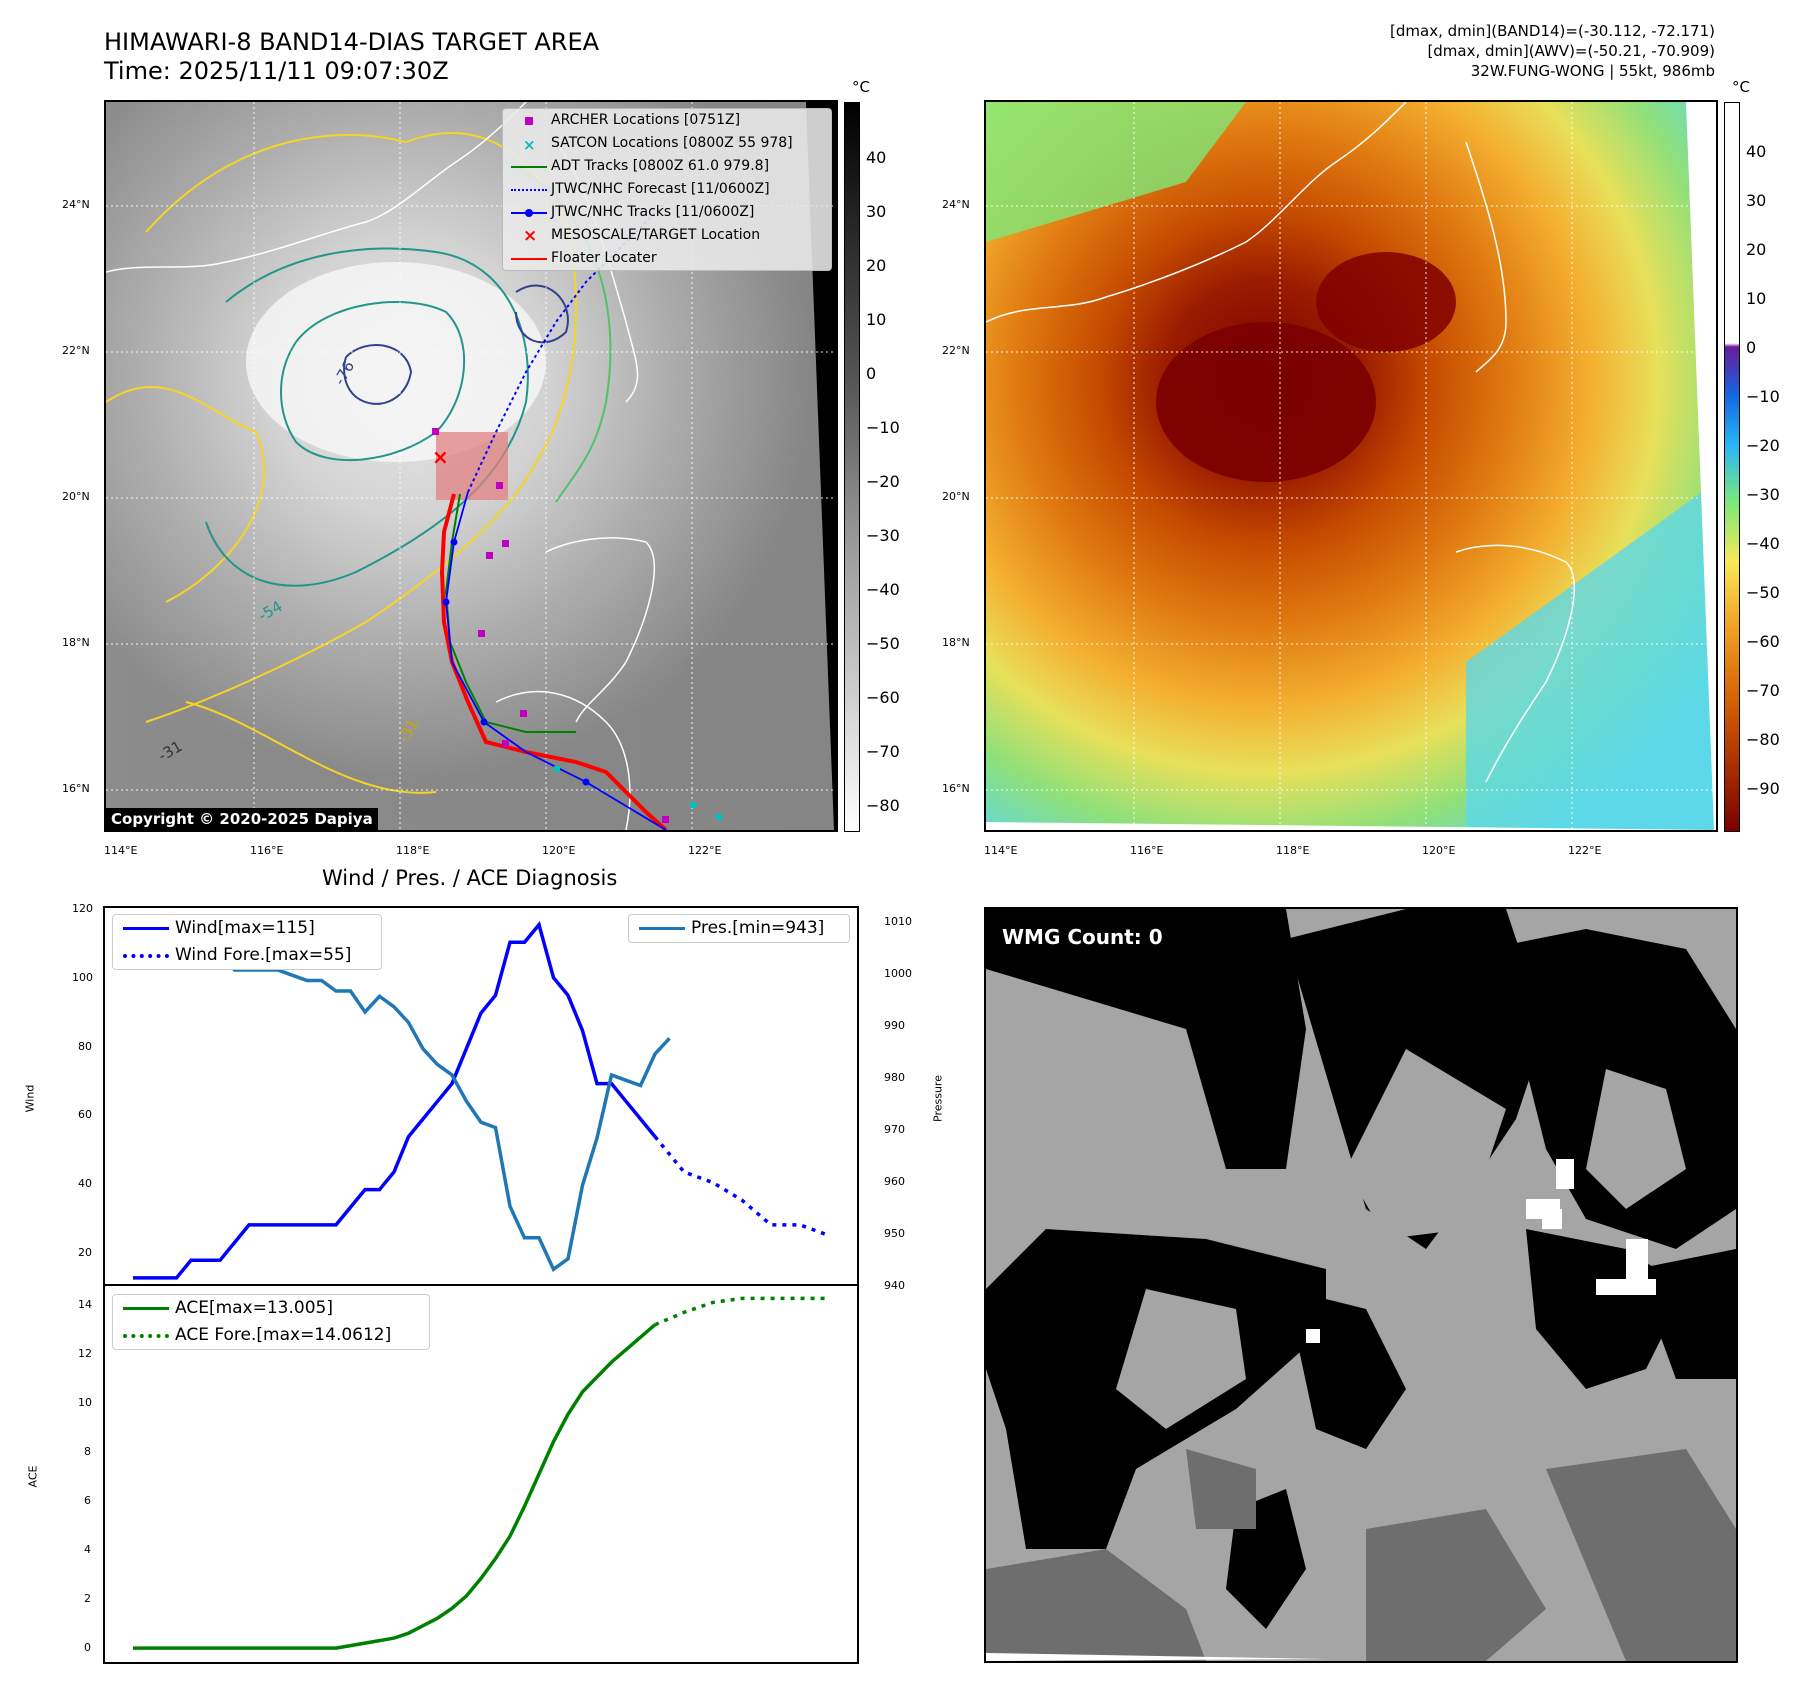  Describe the element at coordinates (30, 1098) in the screenshot. I see `wind-ylabel: Wind` at that location.